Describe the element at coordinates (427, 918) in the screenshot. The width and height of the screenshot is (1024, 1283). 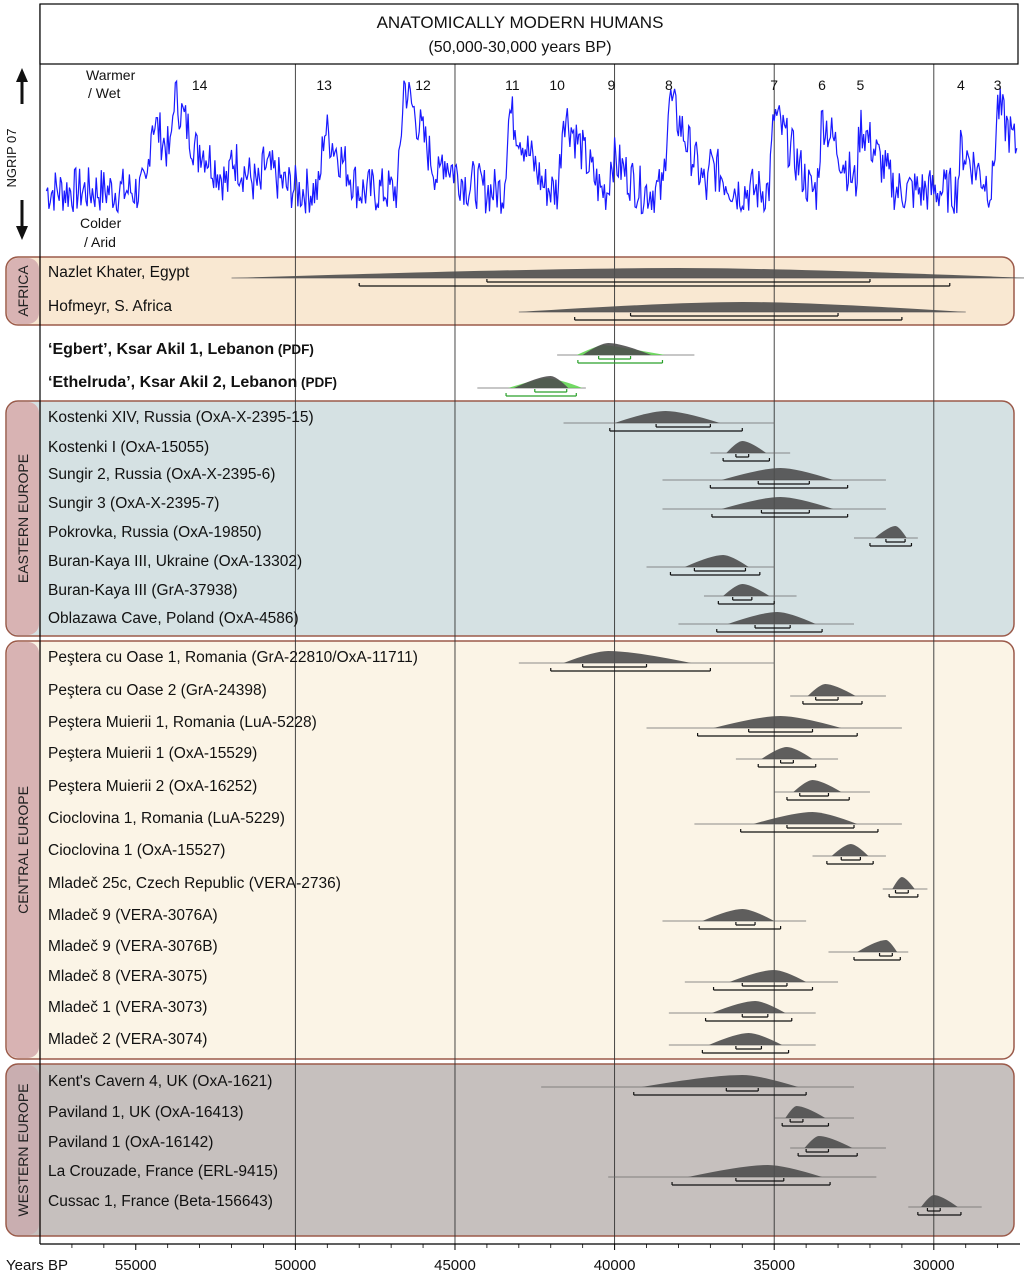
I see `date-row: Mladeč 9 (VERA-3076A)` at that location.